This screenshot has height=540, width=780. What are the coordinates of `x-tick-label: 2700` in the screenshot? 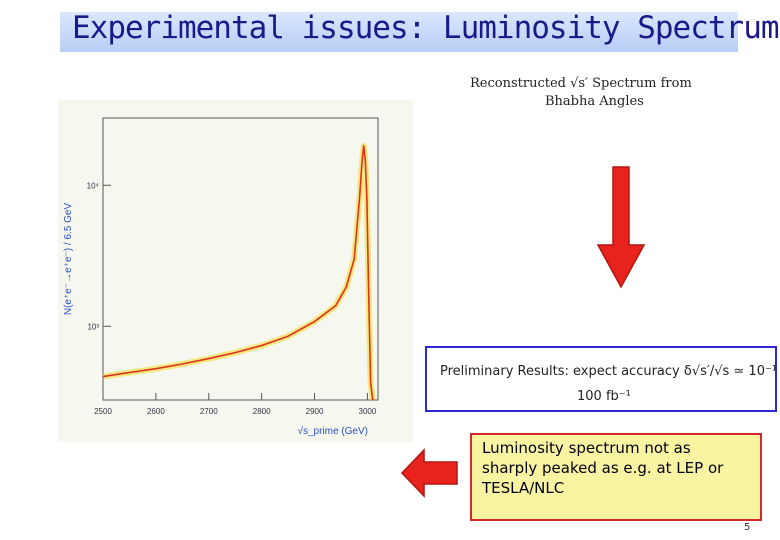 It's located at (209, 411).